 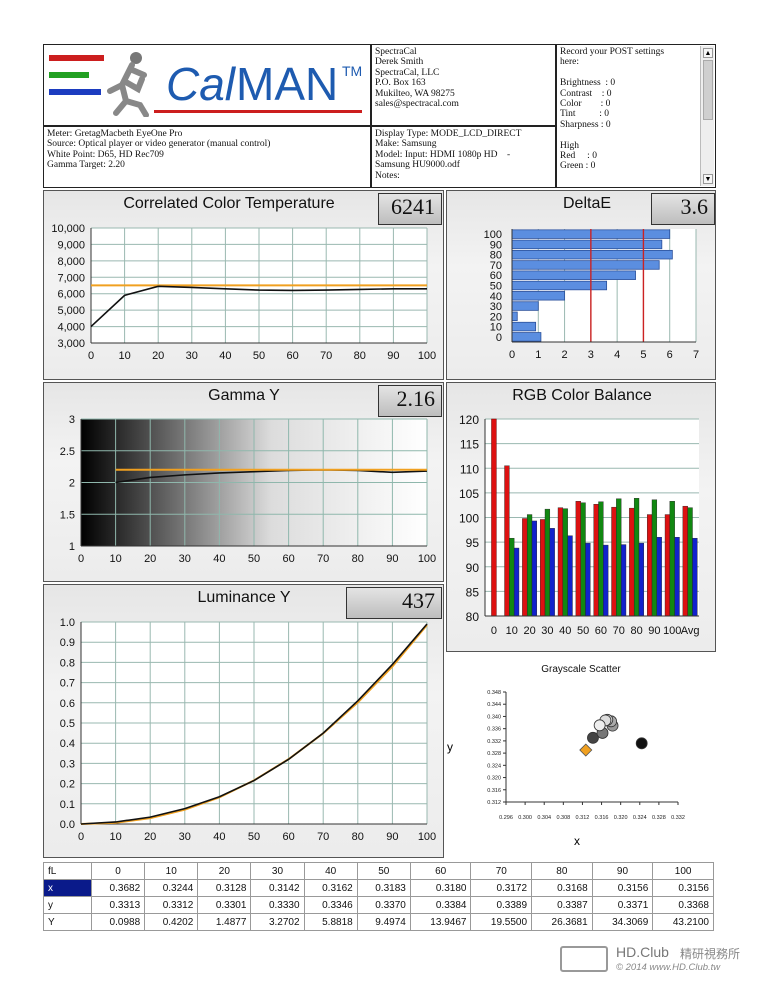 What do you see at coordinates (118, 905) in the screenshot?
I see `table-cell: 0.3313` at bounding box center [118, 905].